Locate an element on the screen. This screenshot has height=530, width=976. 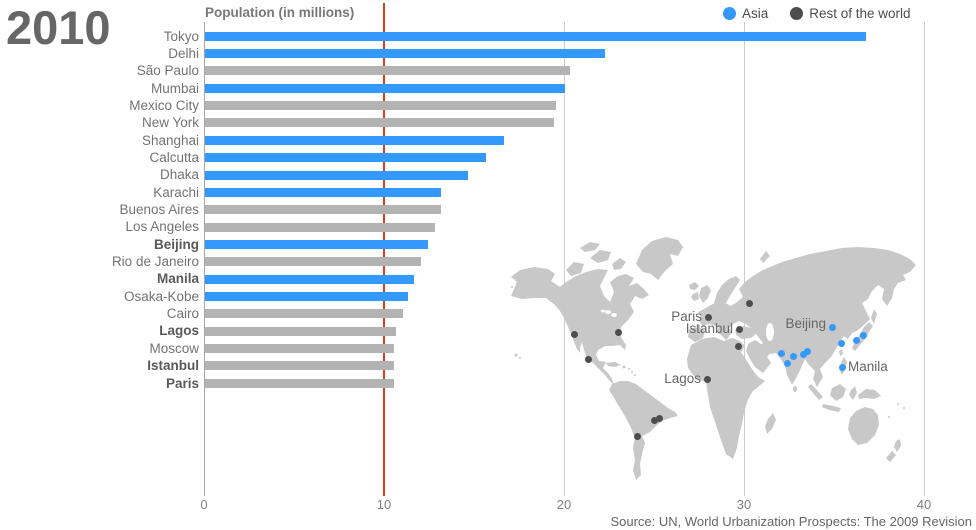
map-dot-los-angeles is located at coordinates (574, 334).